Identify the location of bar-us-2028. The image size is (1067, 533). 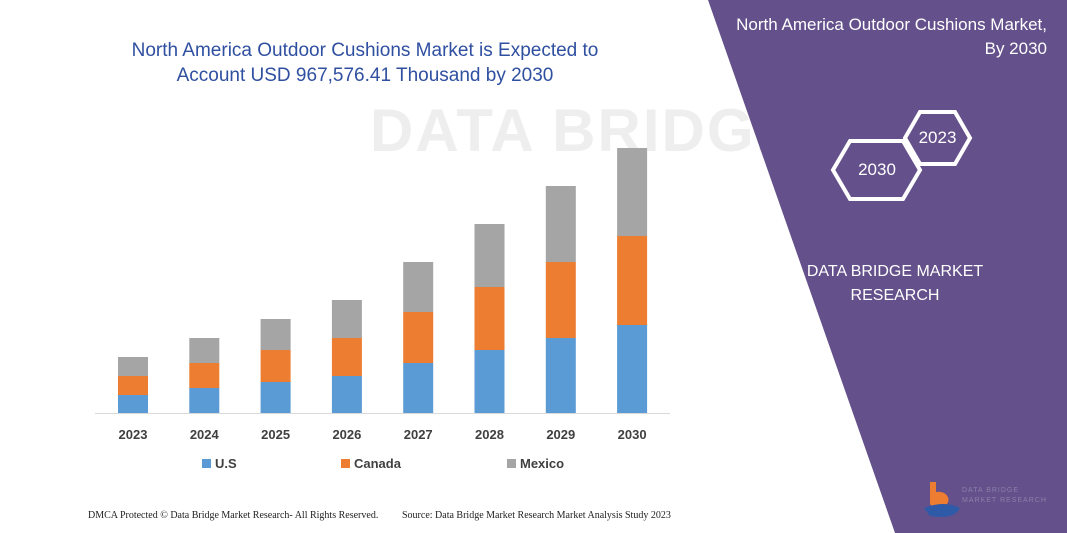
(489, 381).